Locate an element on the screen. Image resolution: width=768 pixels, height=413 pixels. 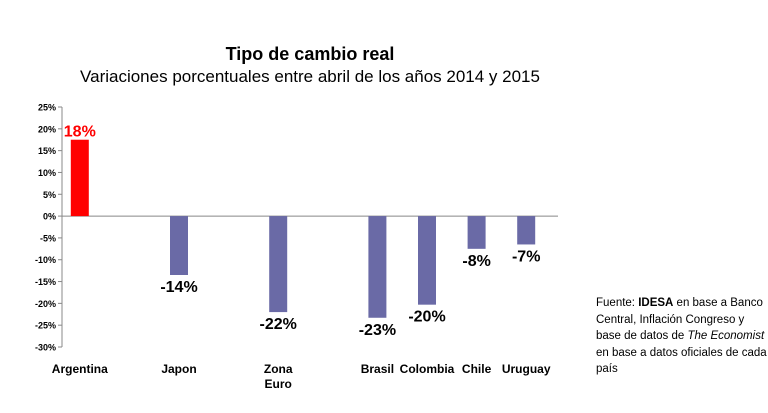
y-tick-label: -25% is located at coordinates (45, 326).